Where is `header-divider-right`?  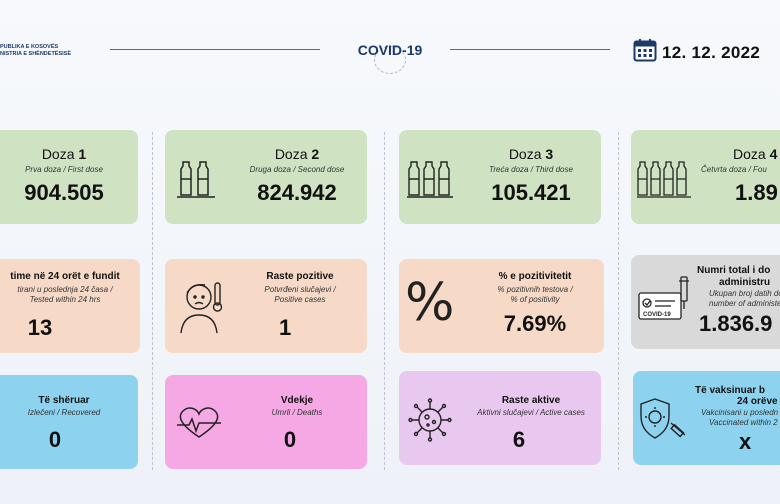 header-divider-right is located at coordinates (530, 49).